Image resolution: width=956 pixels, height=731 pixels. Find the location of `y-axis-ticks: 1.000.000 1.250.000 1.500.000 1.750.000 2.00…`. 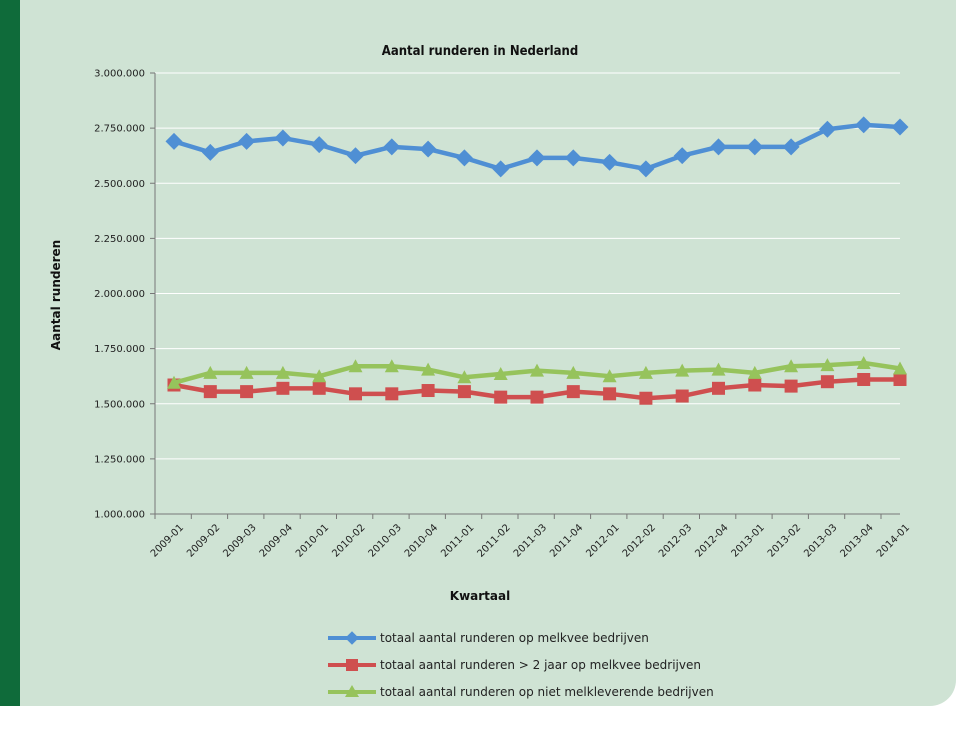

y-axis-ticks: 1.000.000 1.250.000 1.500.000 1.750.000 2.00… is located at coordinates (125, 295).